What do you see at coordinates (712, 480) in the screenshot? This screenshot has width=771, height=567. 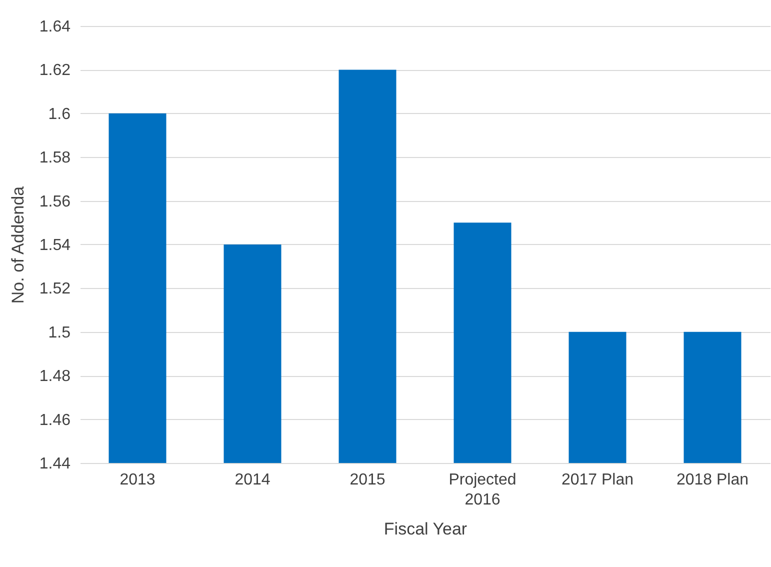 I see `x-tick-label: 2018 Plan` at bounding box center [712, 480].